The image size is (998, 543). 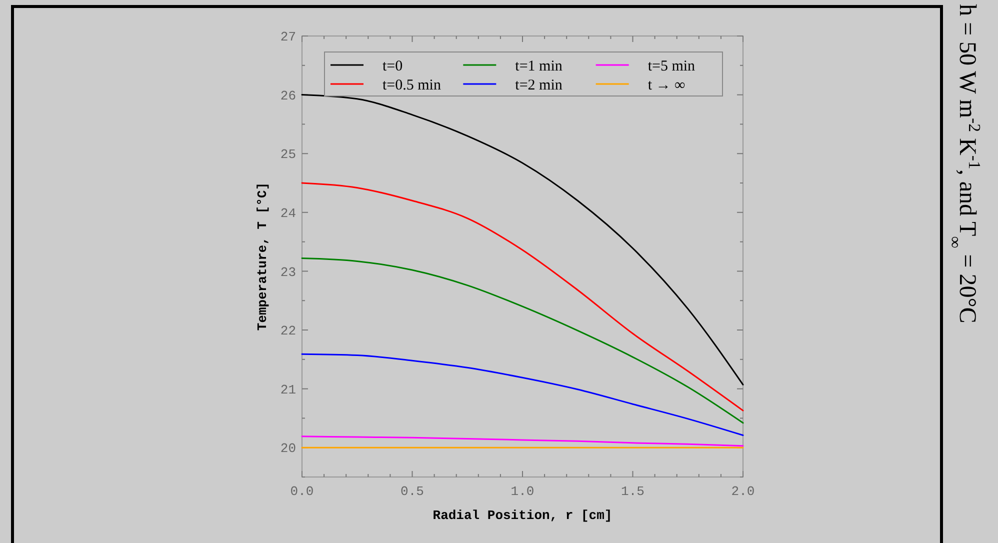 I want to click on x-tick-label: 1.0, so click(x=522, y=491).